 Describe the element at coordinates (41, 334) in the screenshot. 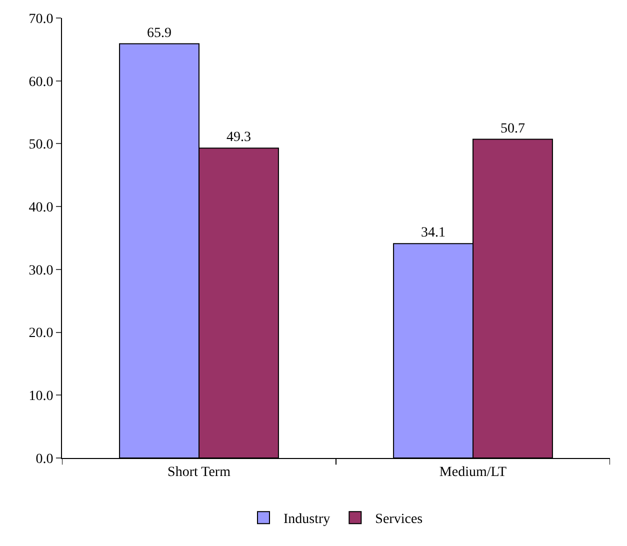

I see `y-tick-label: 20.0` at that location.